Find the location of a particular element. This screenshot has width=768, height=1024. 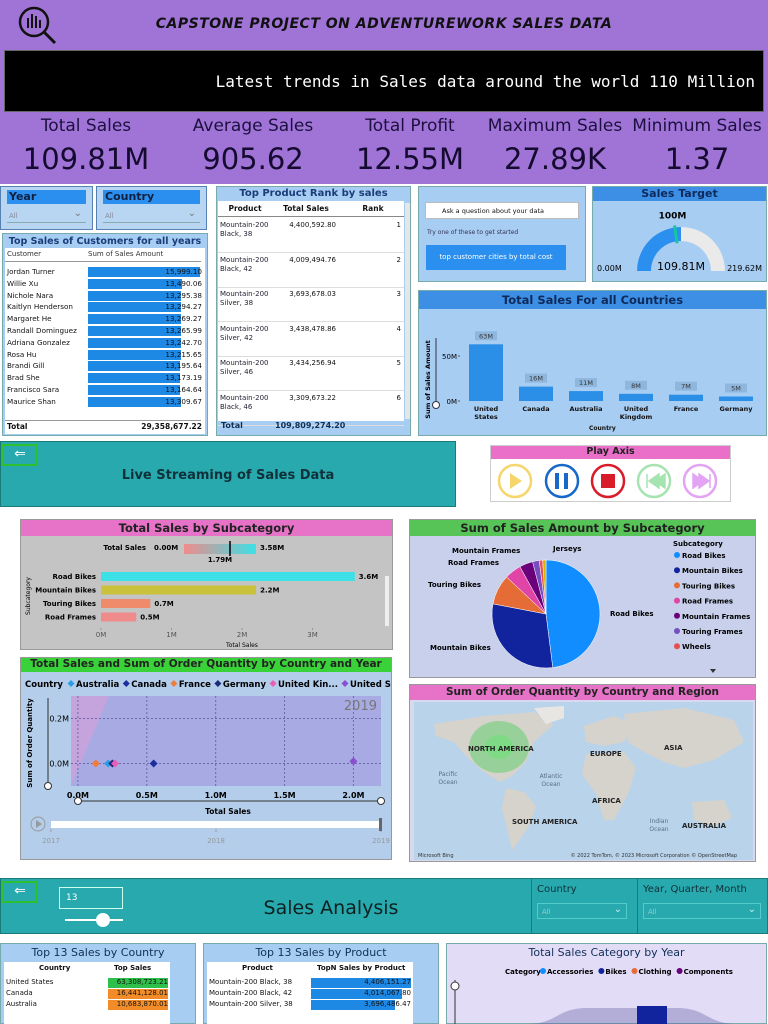

kpi-label: Minimum Sales is located at coordinates (697, 126).